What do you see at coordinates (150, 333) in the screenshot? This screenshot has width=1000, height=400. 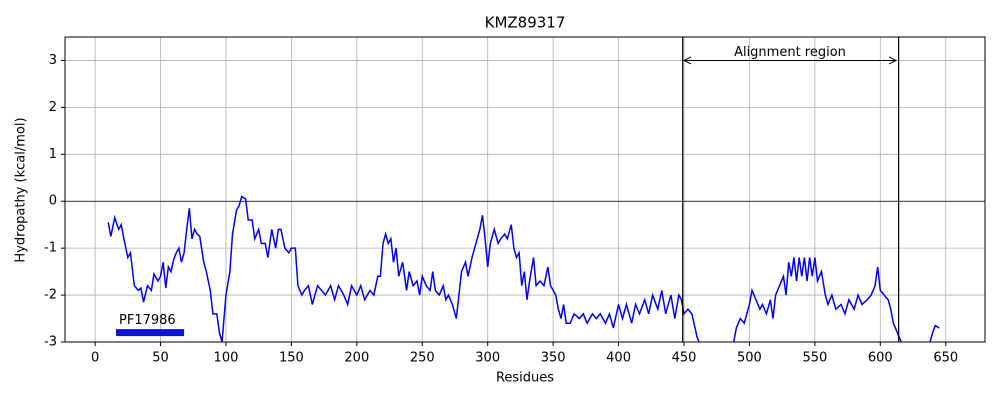 I see `domain-bar` at bounding box center [150, 333].